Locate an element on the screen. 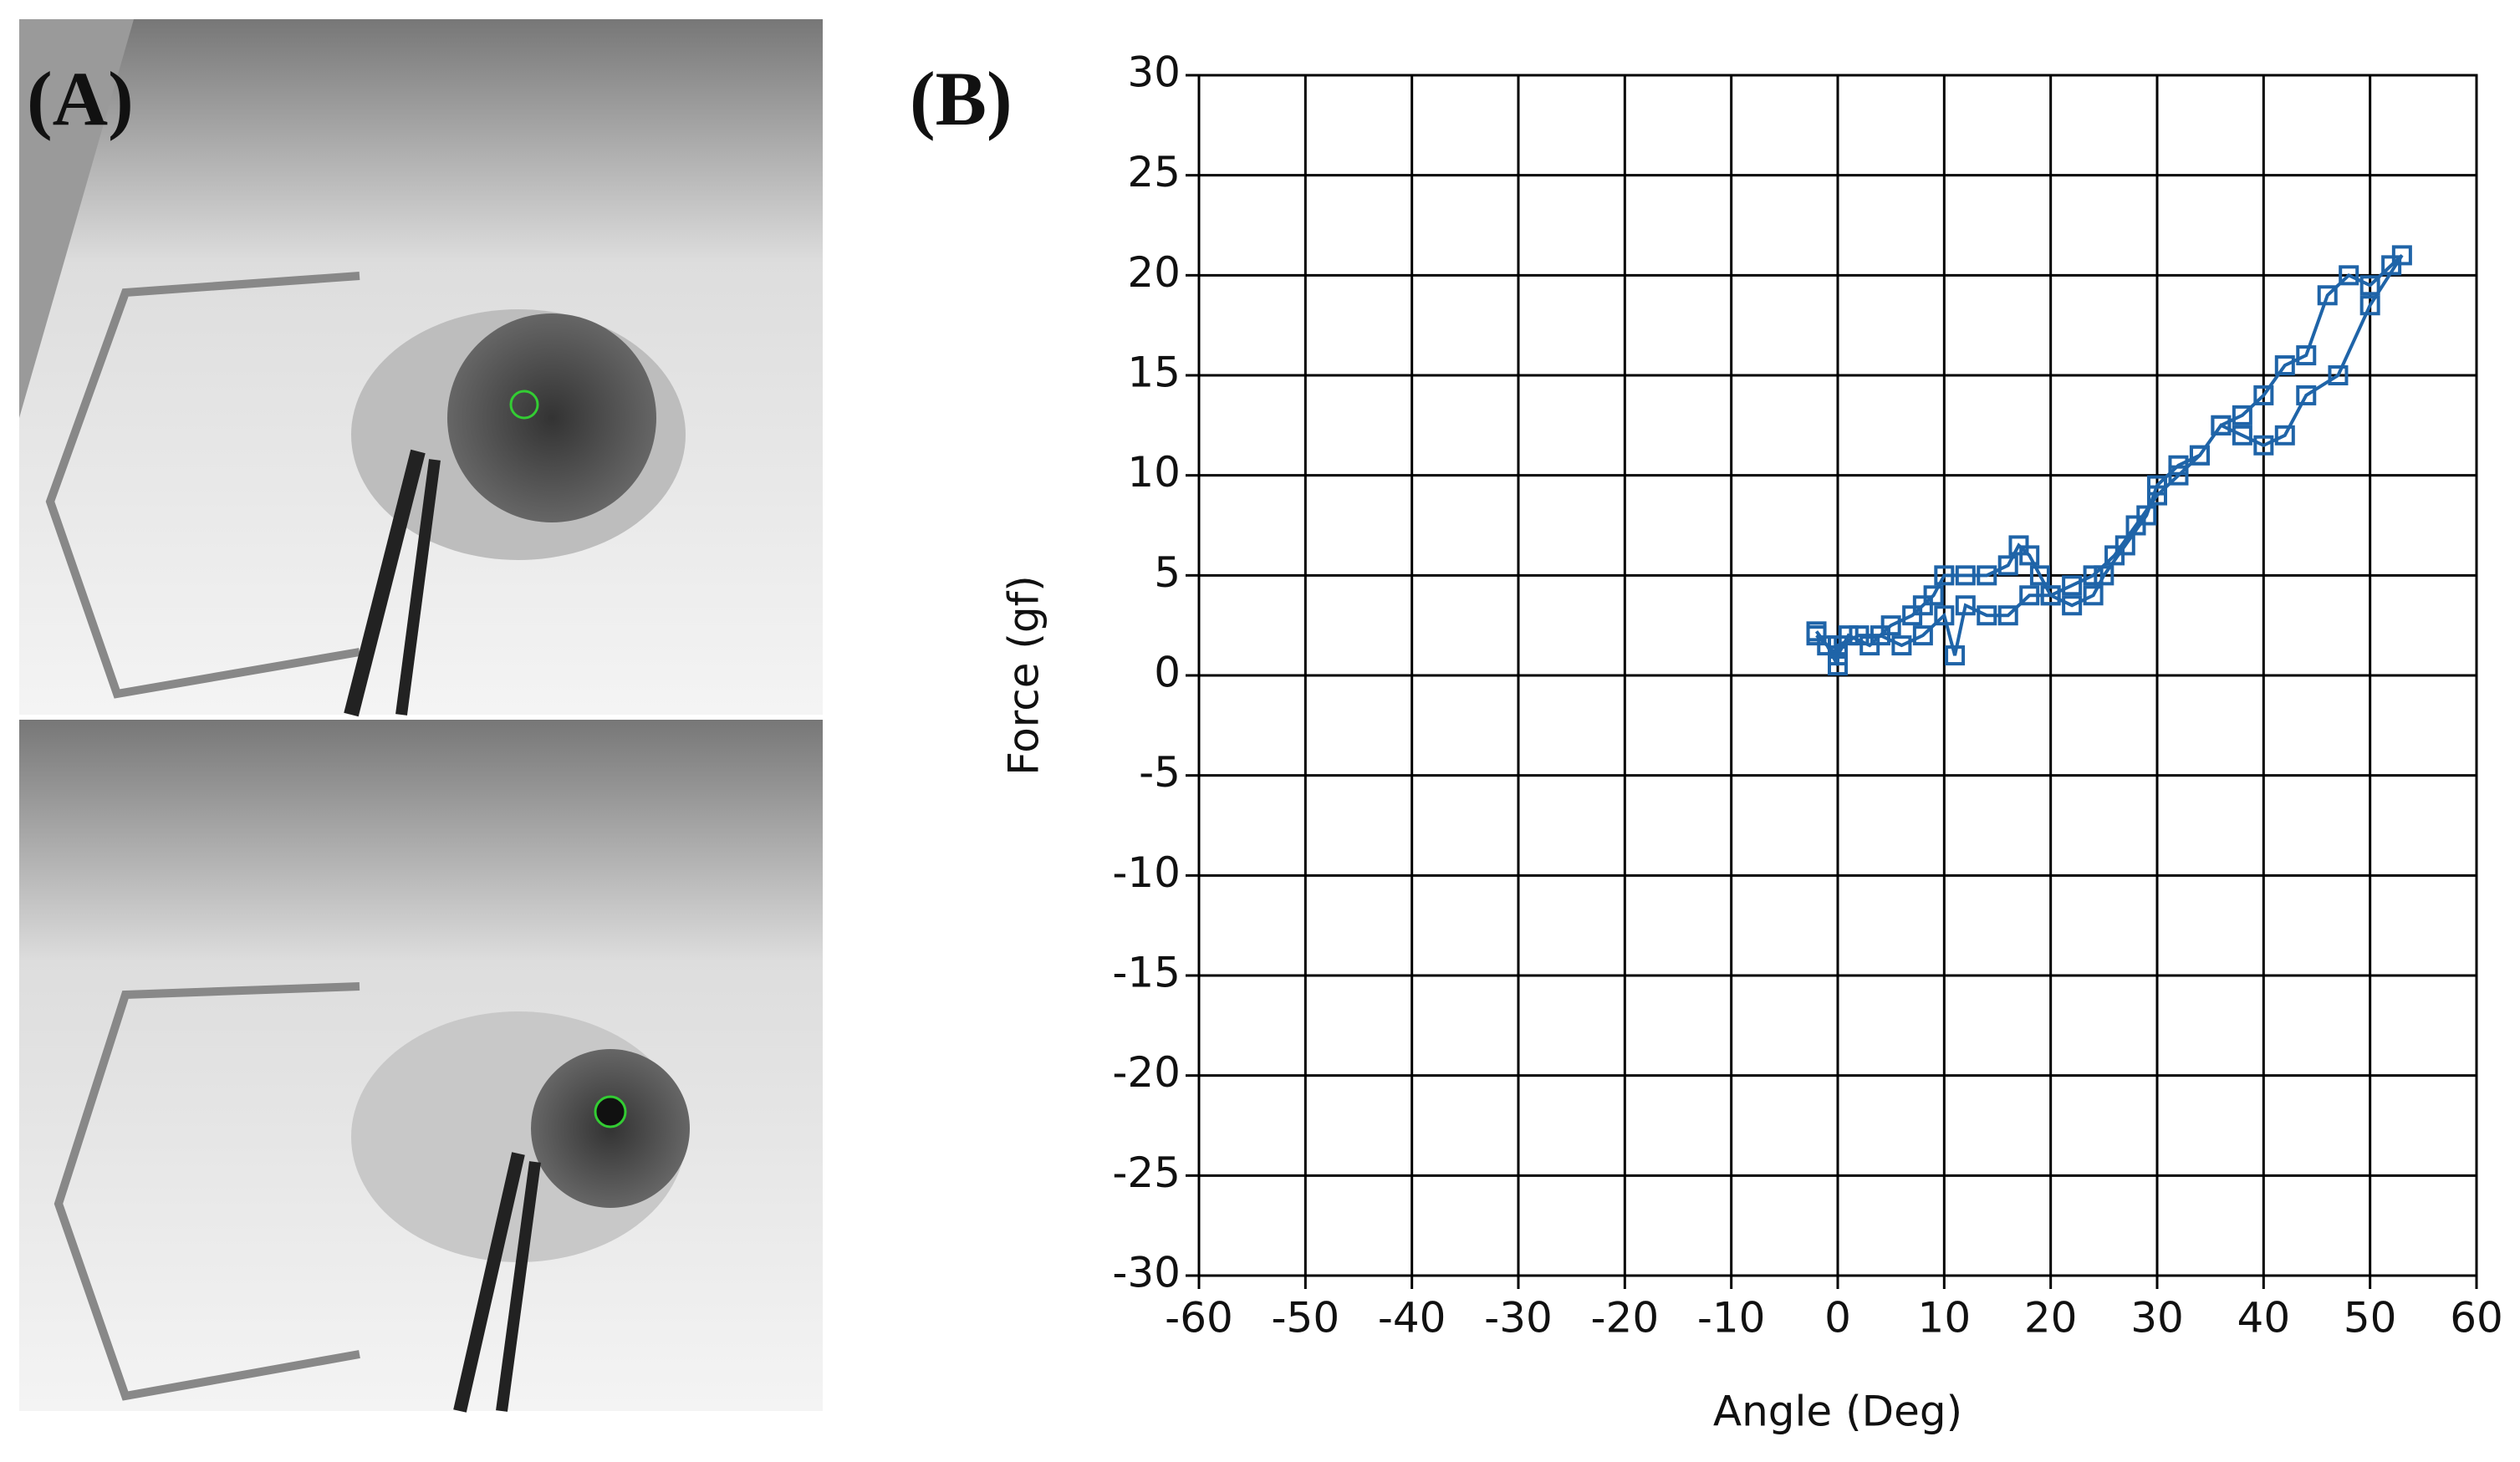 The image size is (2520, 1462). x-tick-label: 10 is located at coordinates (1945, 1318).